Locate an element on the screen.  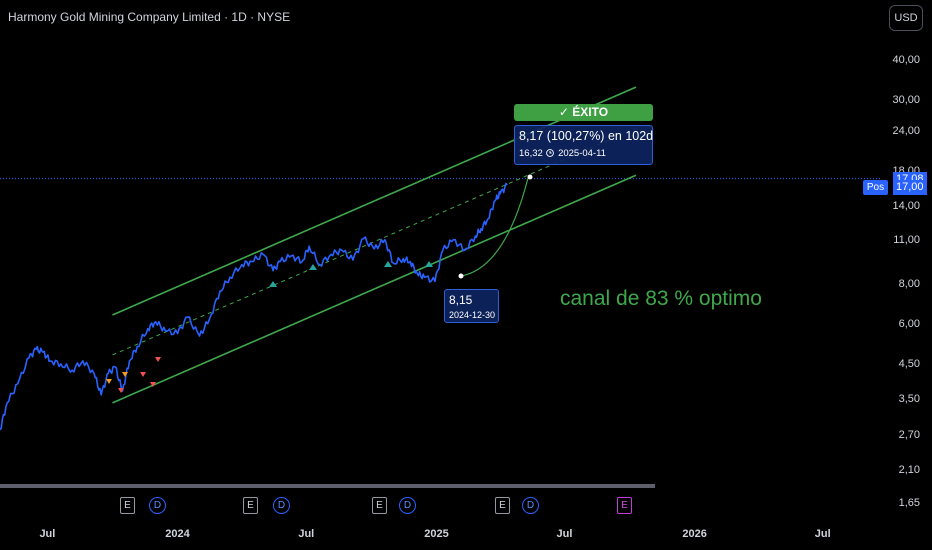
time-tick-label: 2026 is located at coordinates (694, 534).